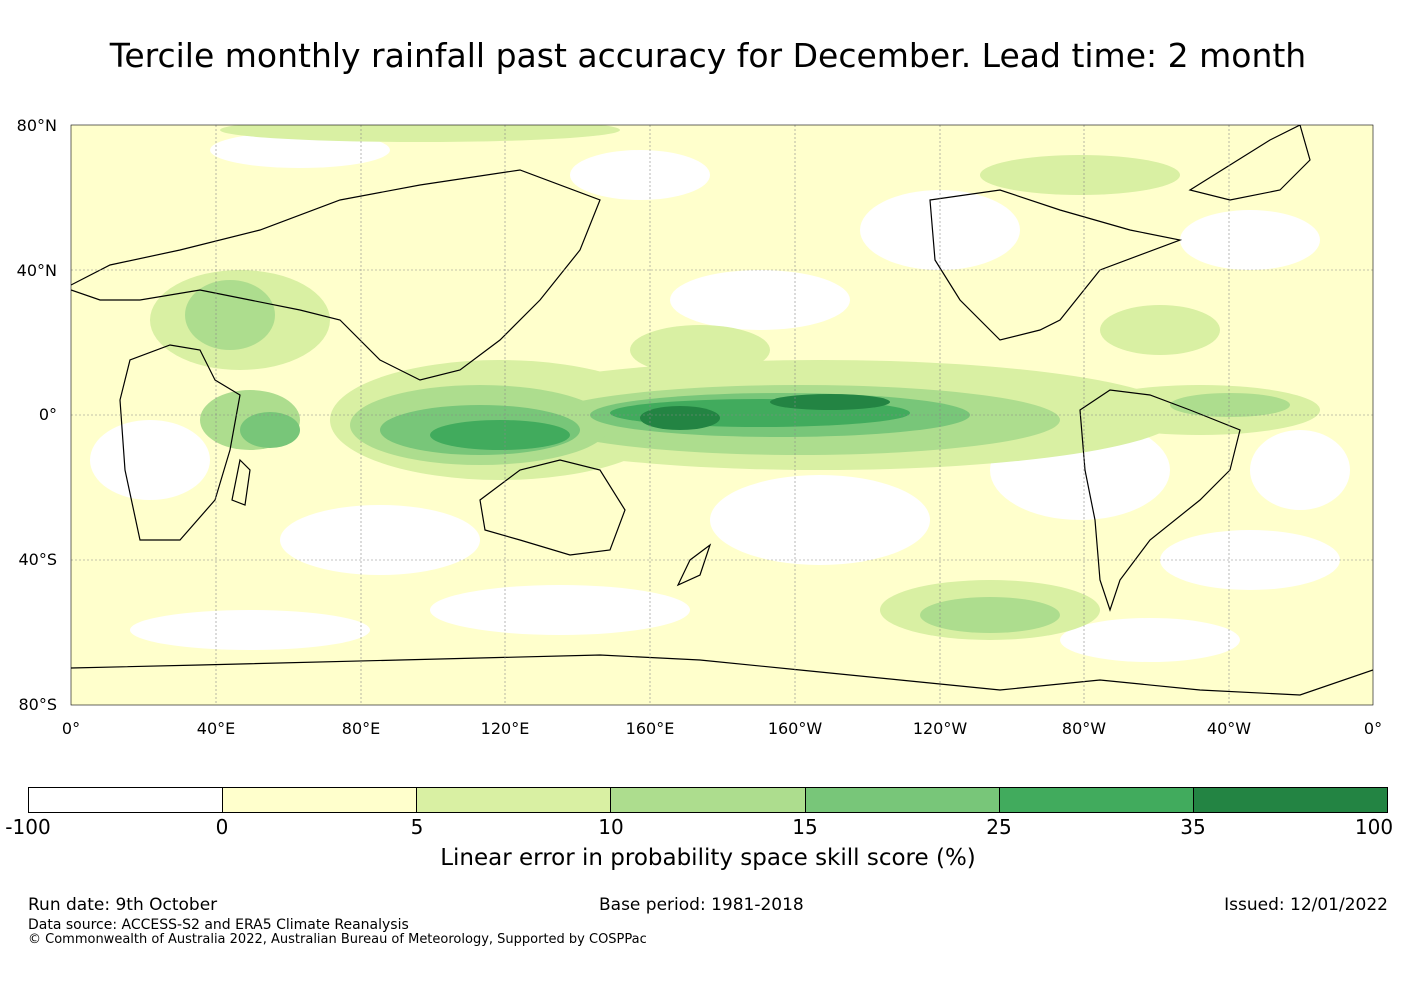 The height and width of the screenshot is (990, 1416). What do you see at coordinates (222, 827) in the screenshot?
I see `colorbar-tick: 0` at bounding box center [222, 827].